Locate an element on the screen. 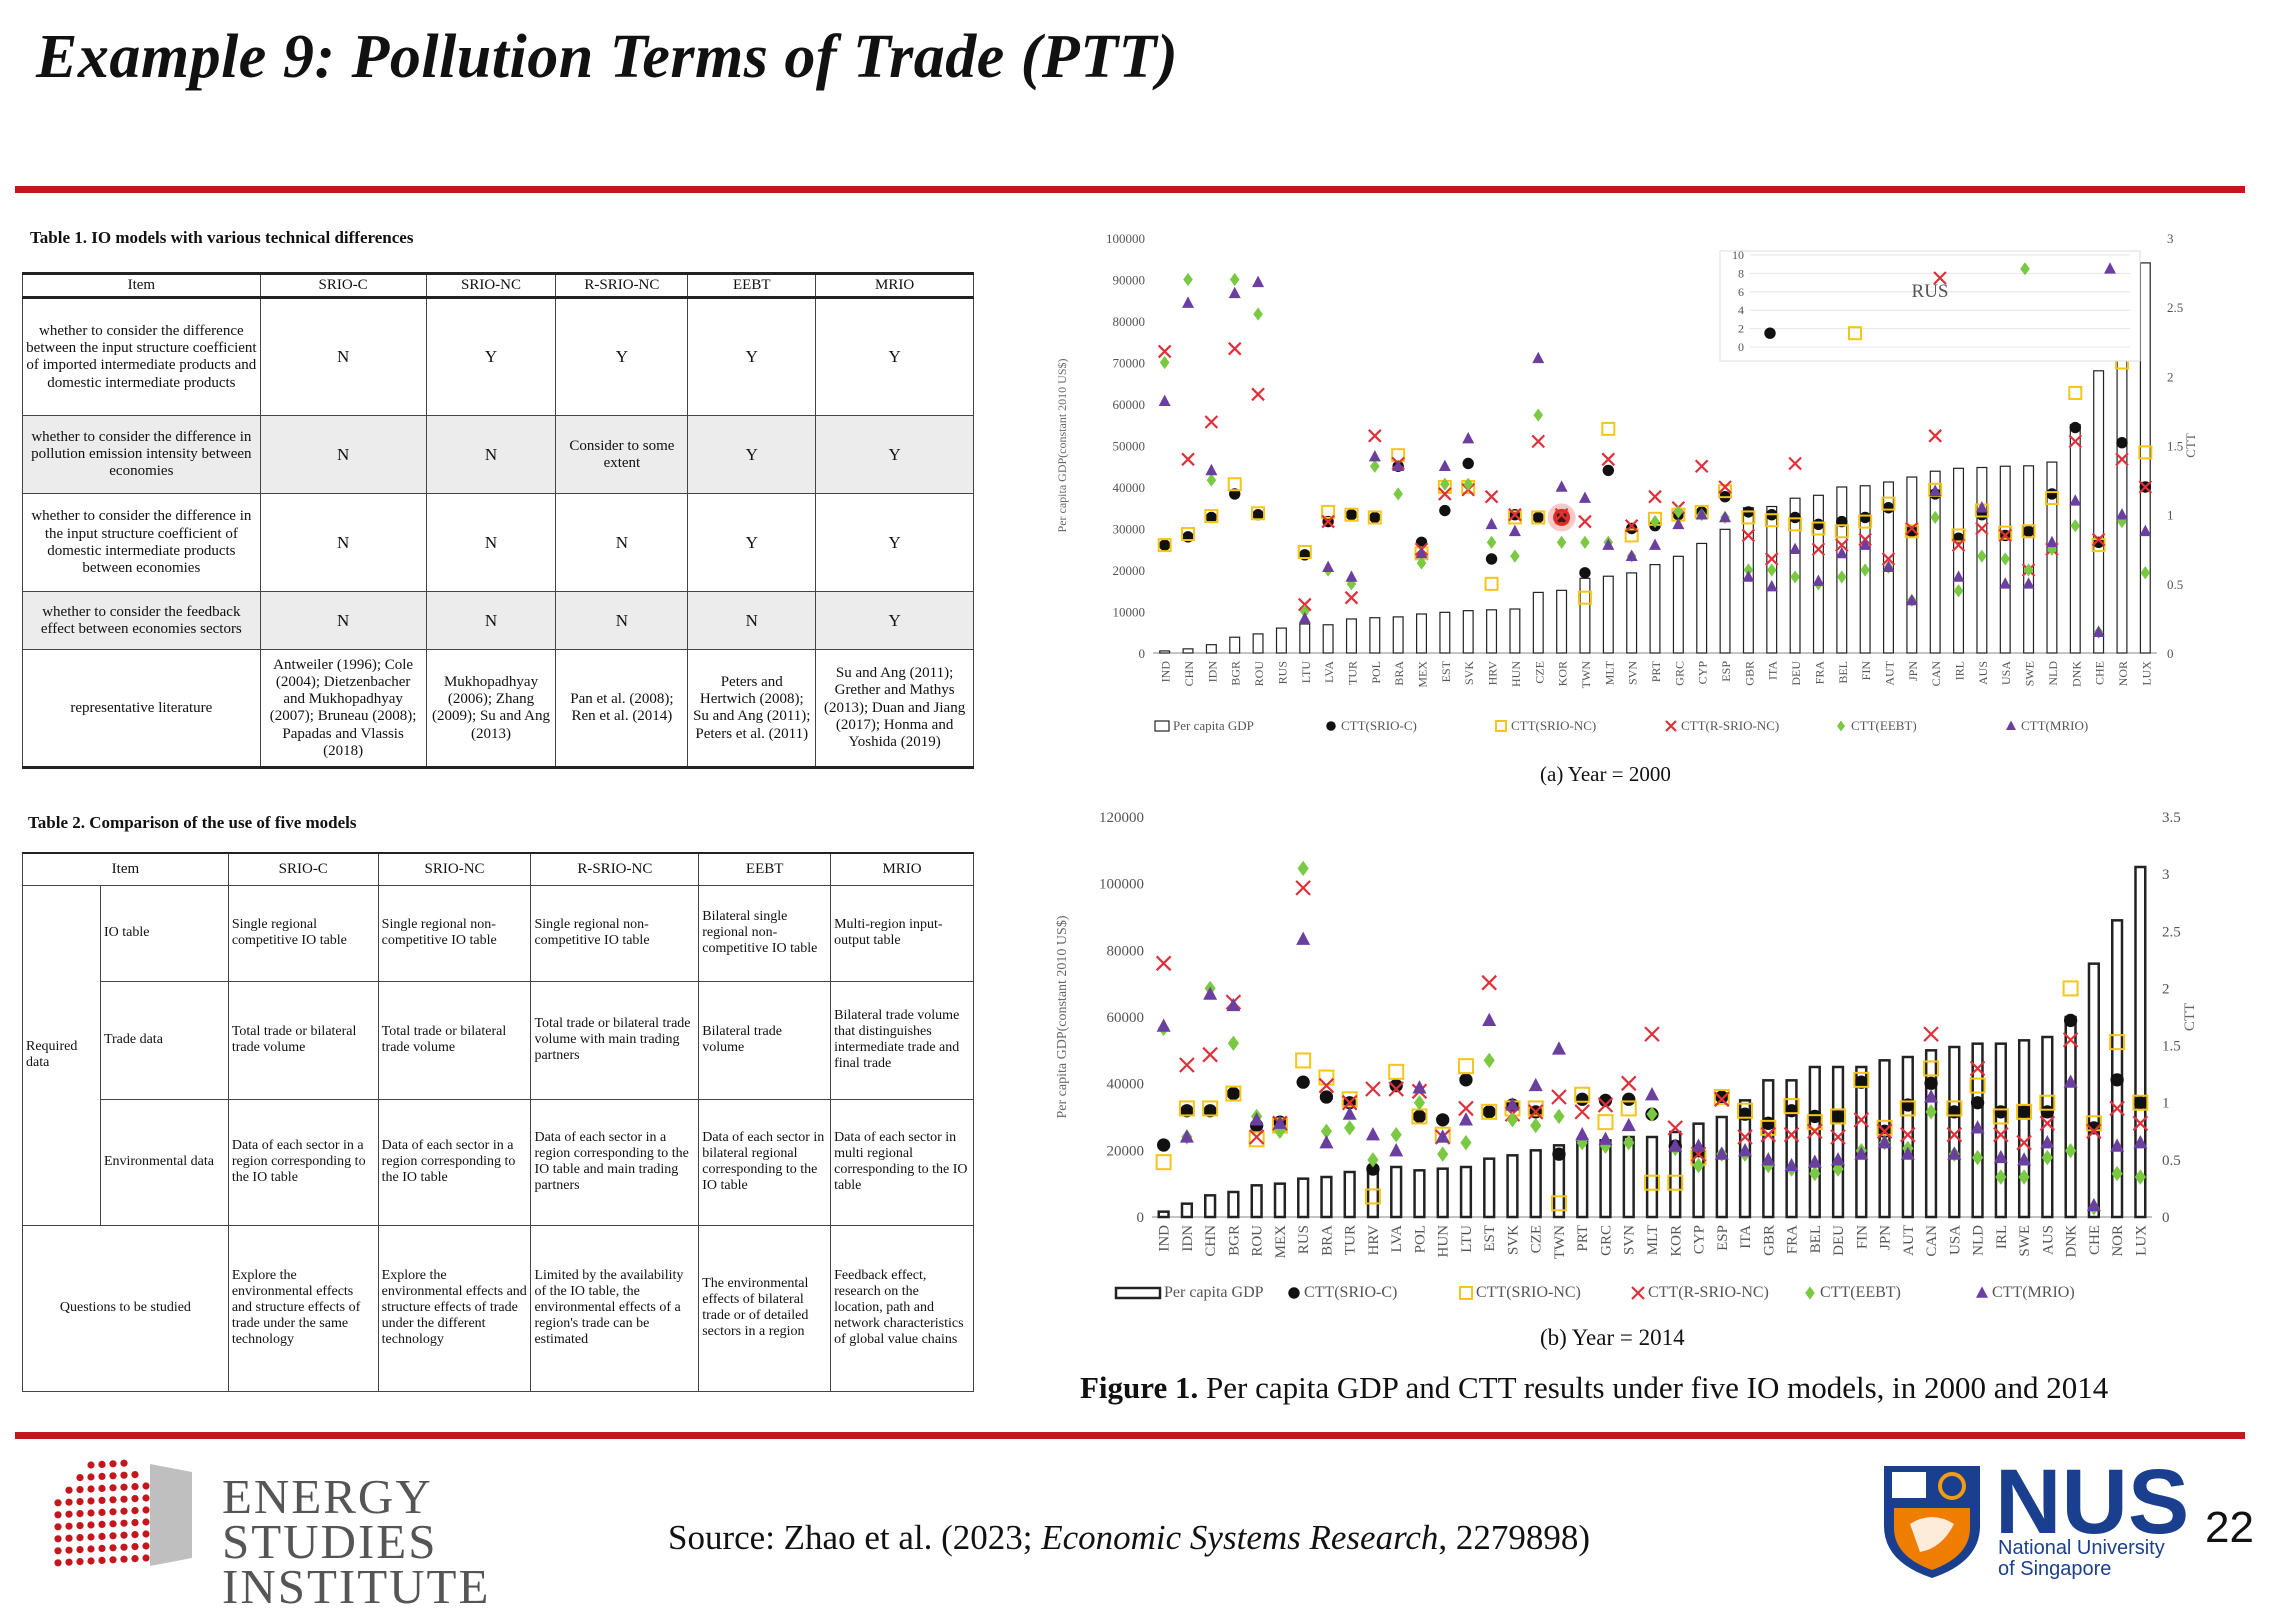  x-tick-label: BGR is located at coordinates (1234, 1240).